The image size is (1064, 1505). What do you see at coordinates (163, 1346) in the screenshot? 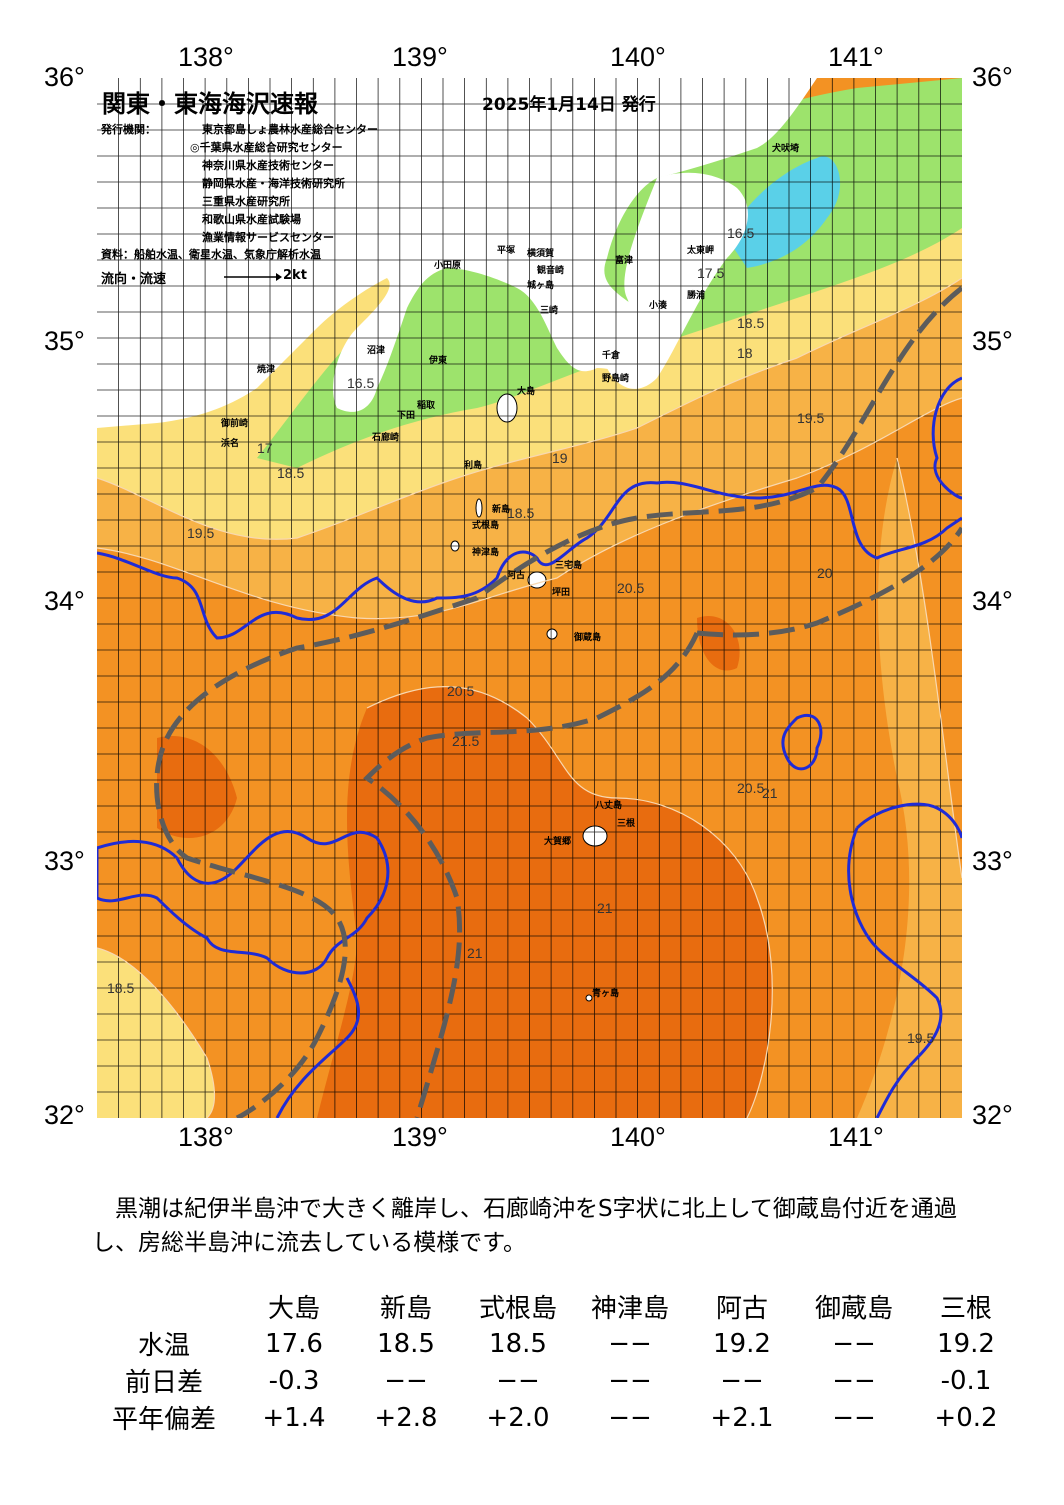
I see `row-header: 水温` at bounding box center [163, 1346].